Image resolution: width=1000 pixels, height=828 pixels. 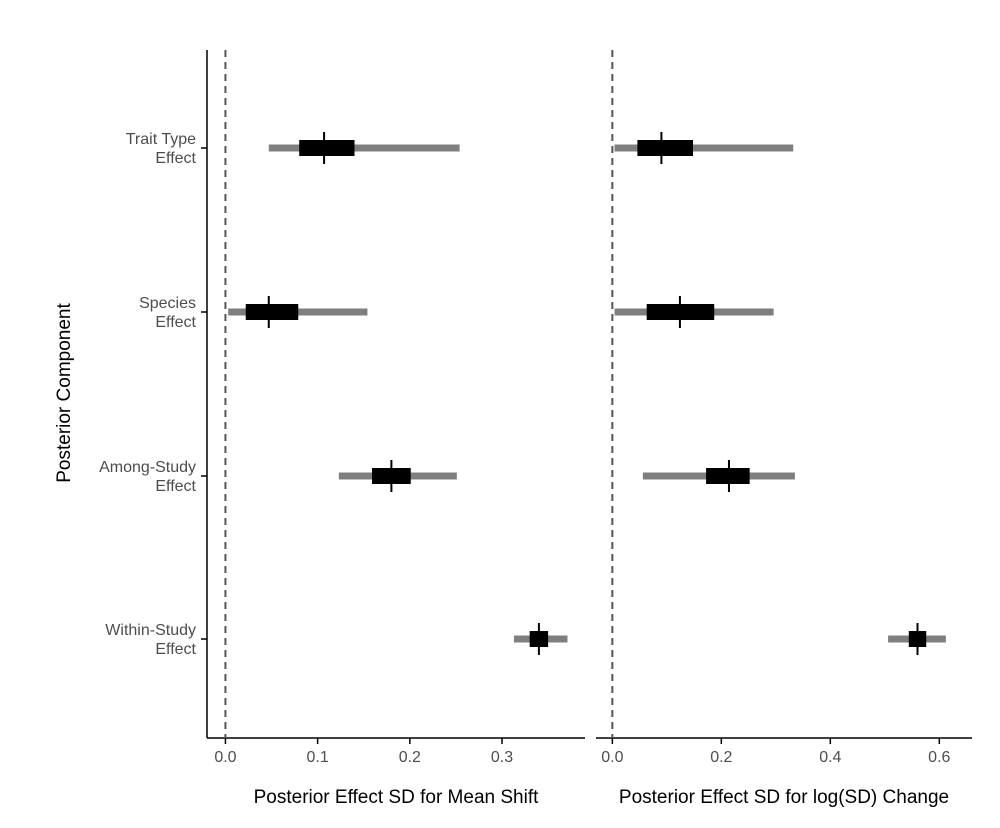 What do you see at coordinates (150, 630) in the screenshot?
I see `category-label: Within-Study` at bounding box center [150, 630].